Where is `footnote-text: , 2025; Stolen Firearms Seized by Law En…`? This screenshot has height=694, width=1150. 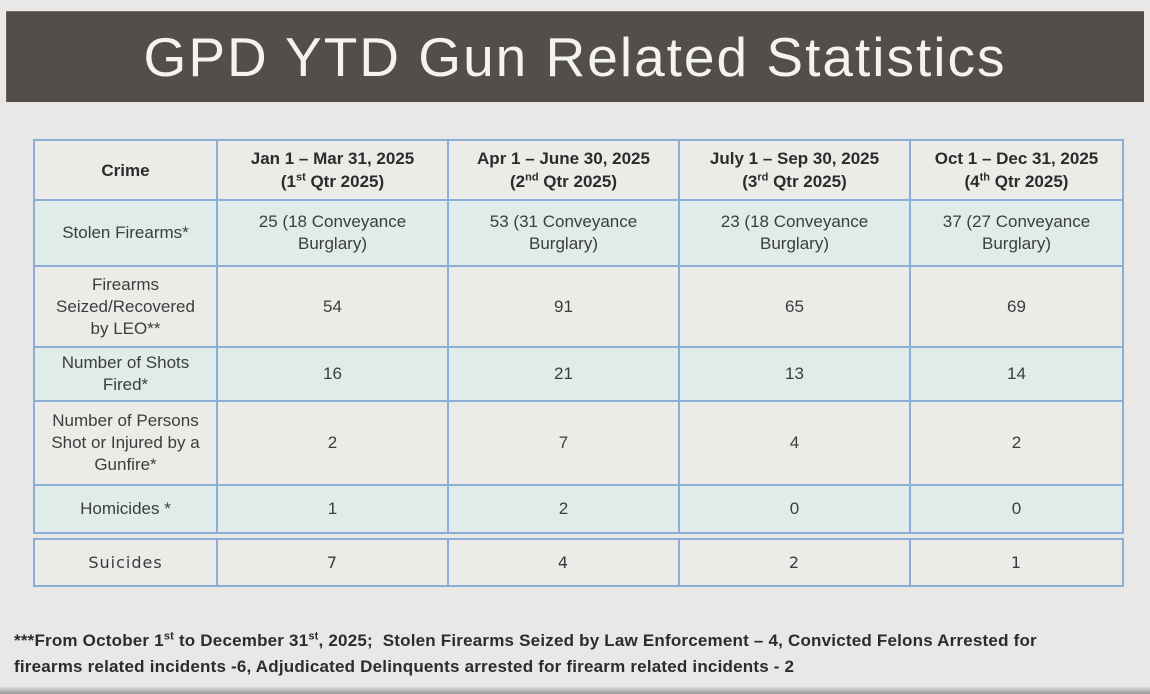
footnote-text: , 2025; Stolen Firearms Seized by Law En… is located at coordinates (677, 640).